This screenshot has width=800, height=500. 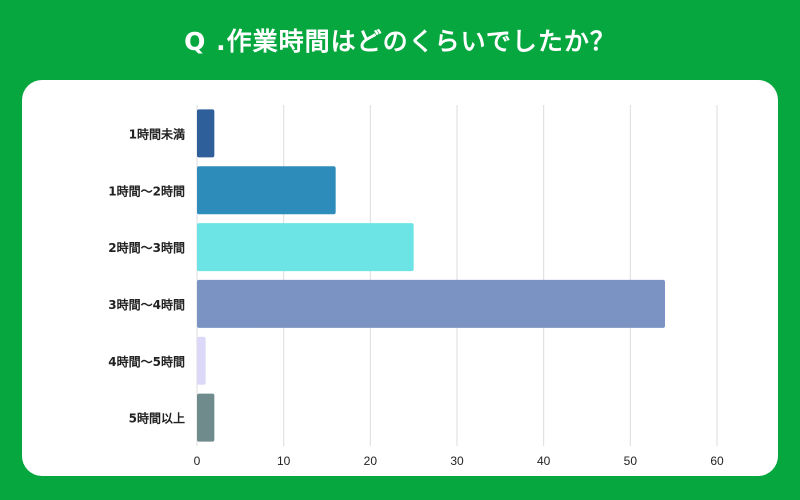 I want to click on chart-title: Q .作業時間はどのくらいでしたか？, so click(x=400, y=41).